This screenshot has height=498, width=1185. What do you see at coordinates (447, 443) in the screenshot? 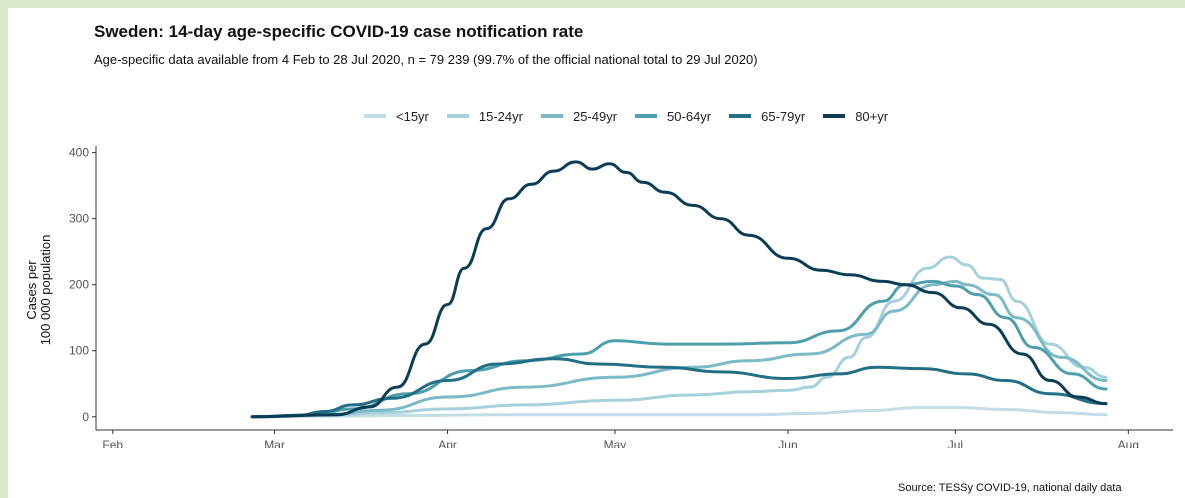
I see `x-tick-label: Apr` at bounding box center [447, 443].